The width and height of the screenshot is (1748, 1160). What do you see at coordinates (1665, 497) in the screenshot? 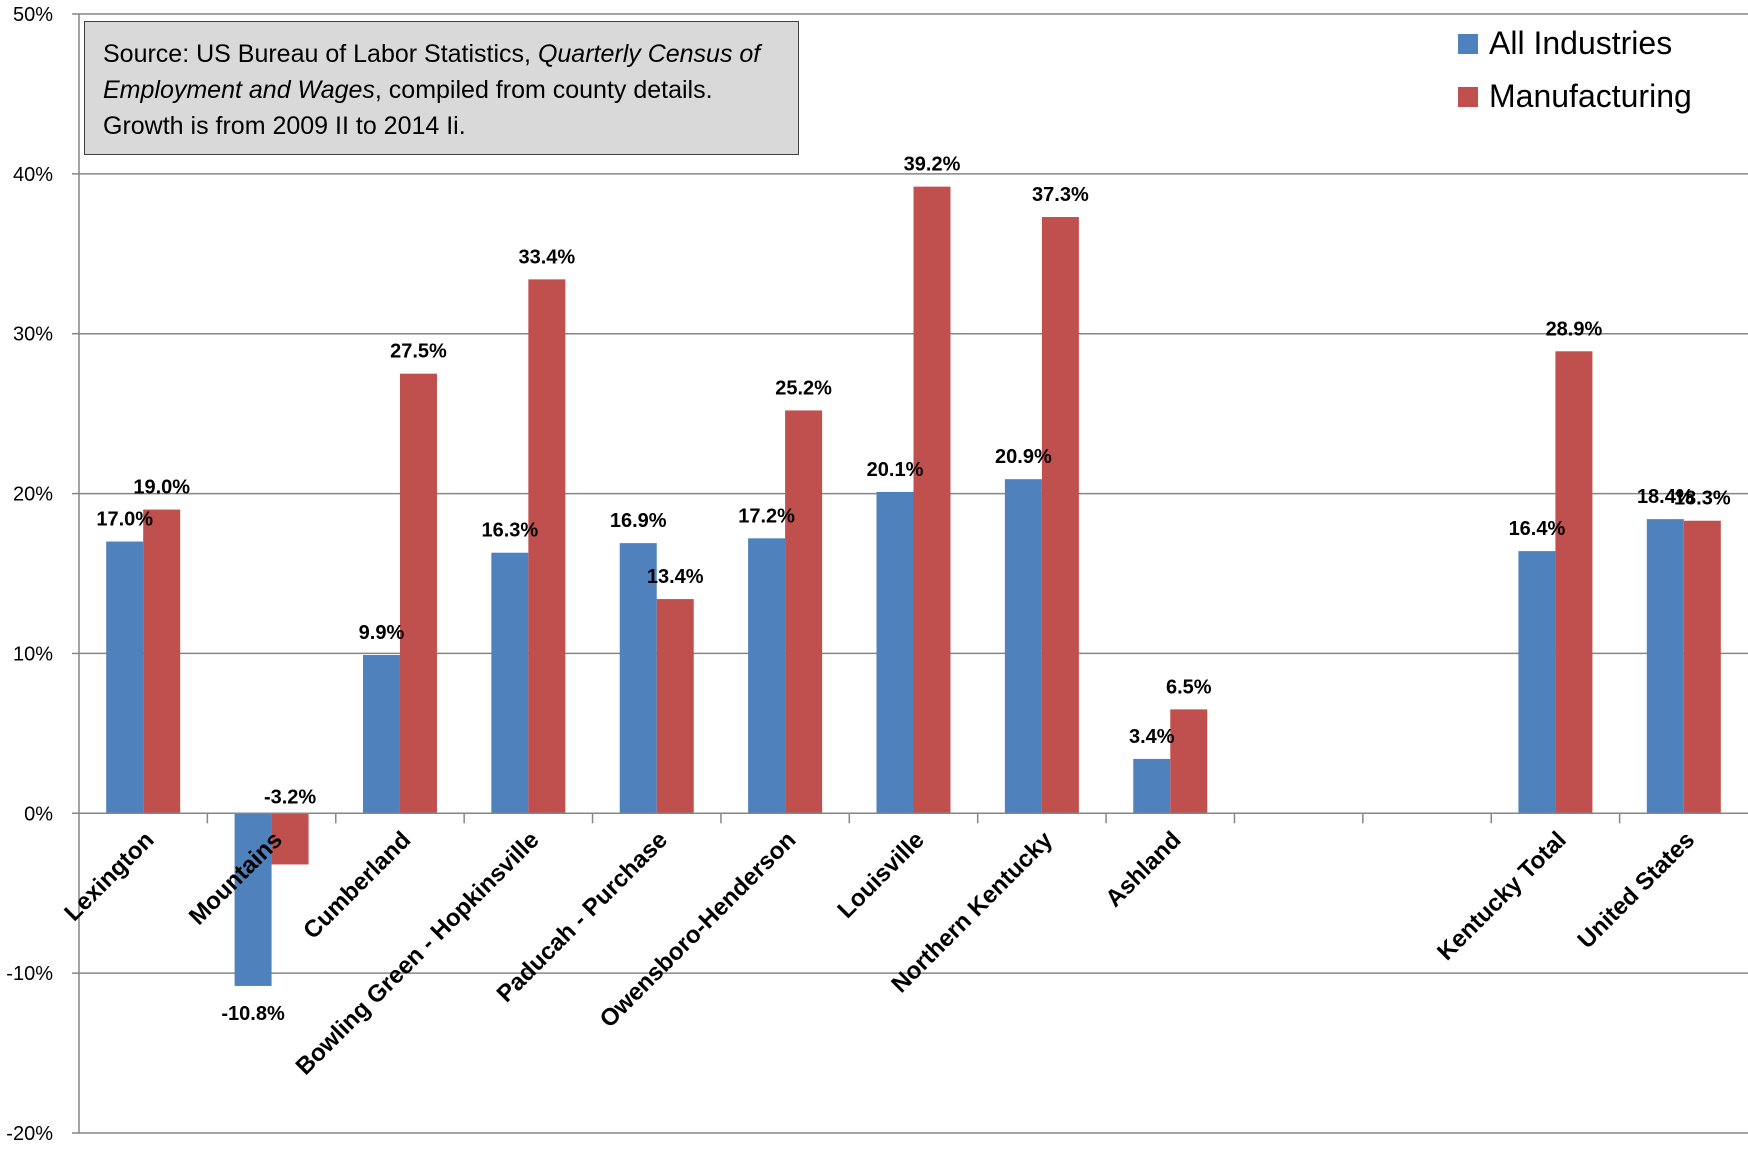
I see `data-label: 18.4%` at bounding box center [1665, 497].